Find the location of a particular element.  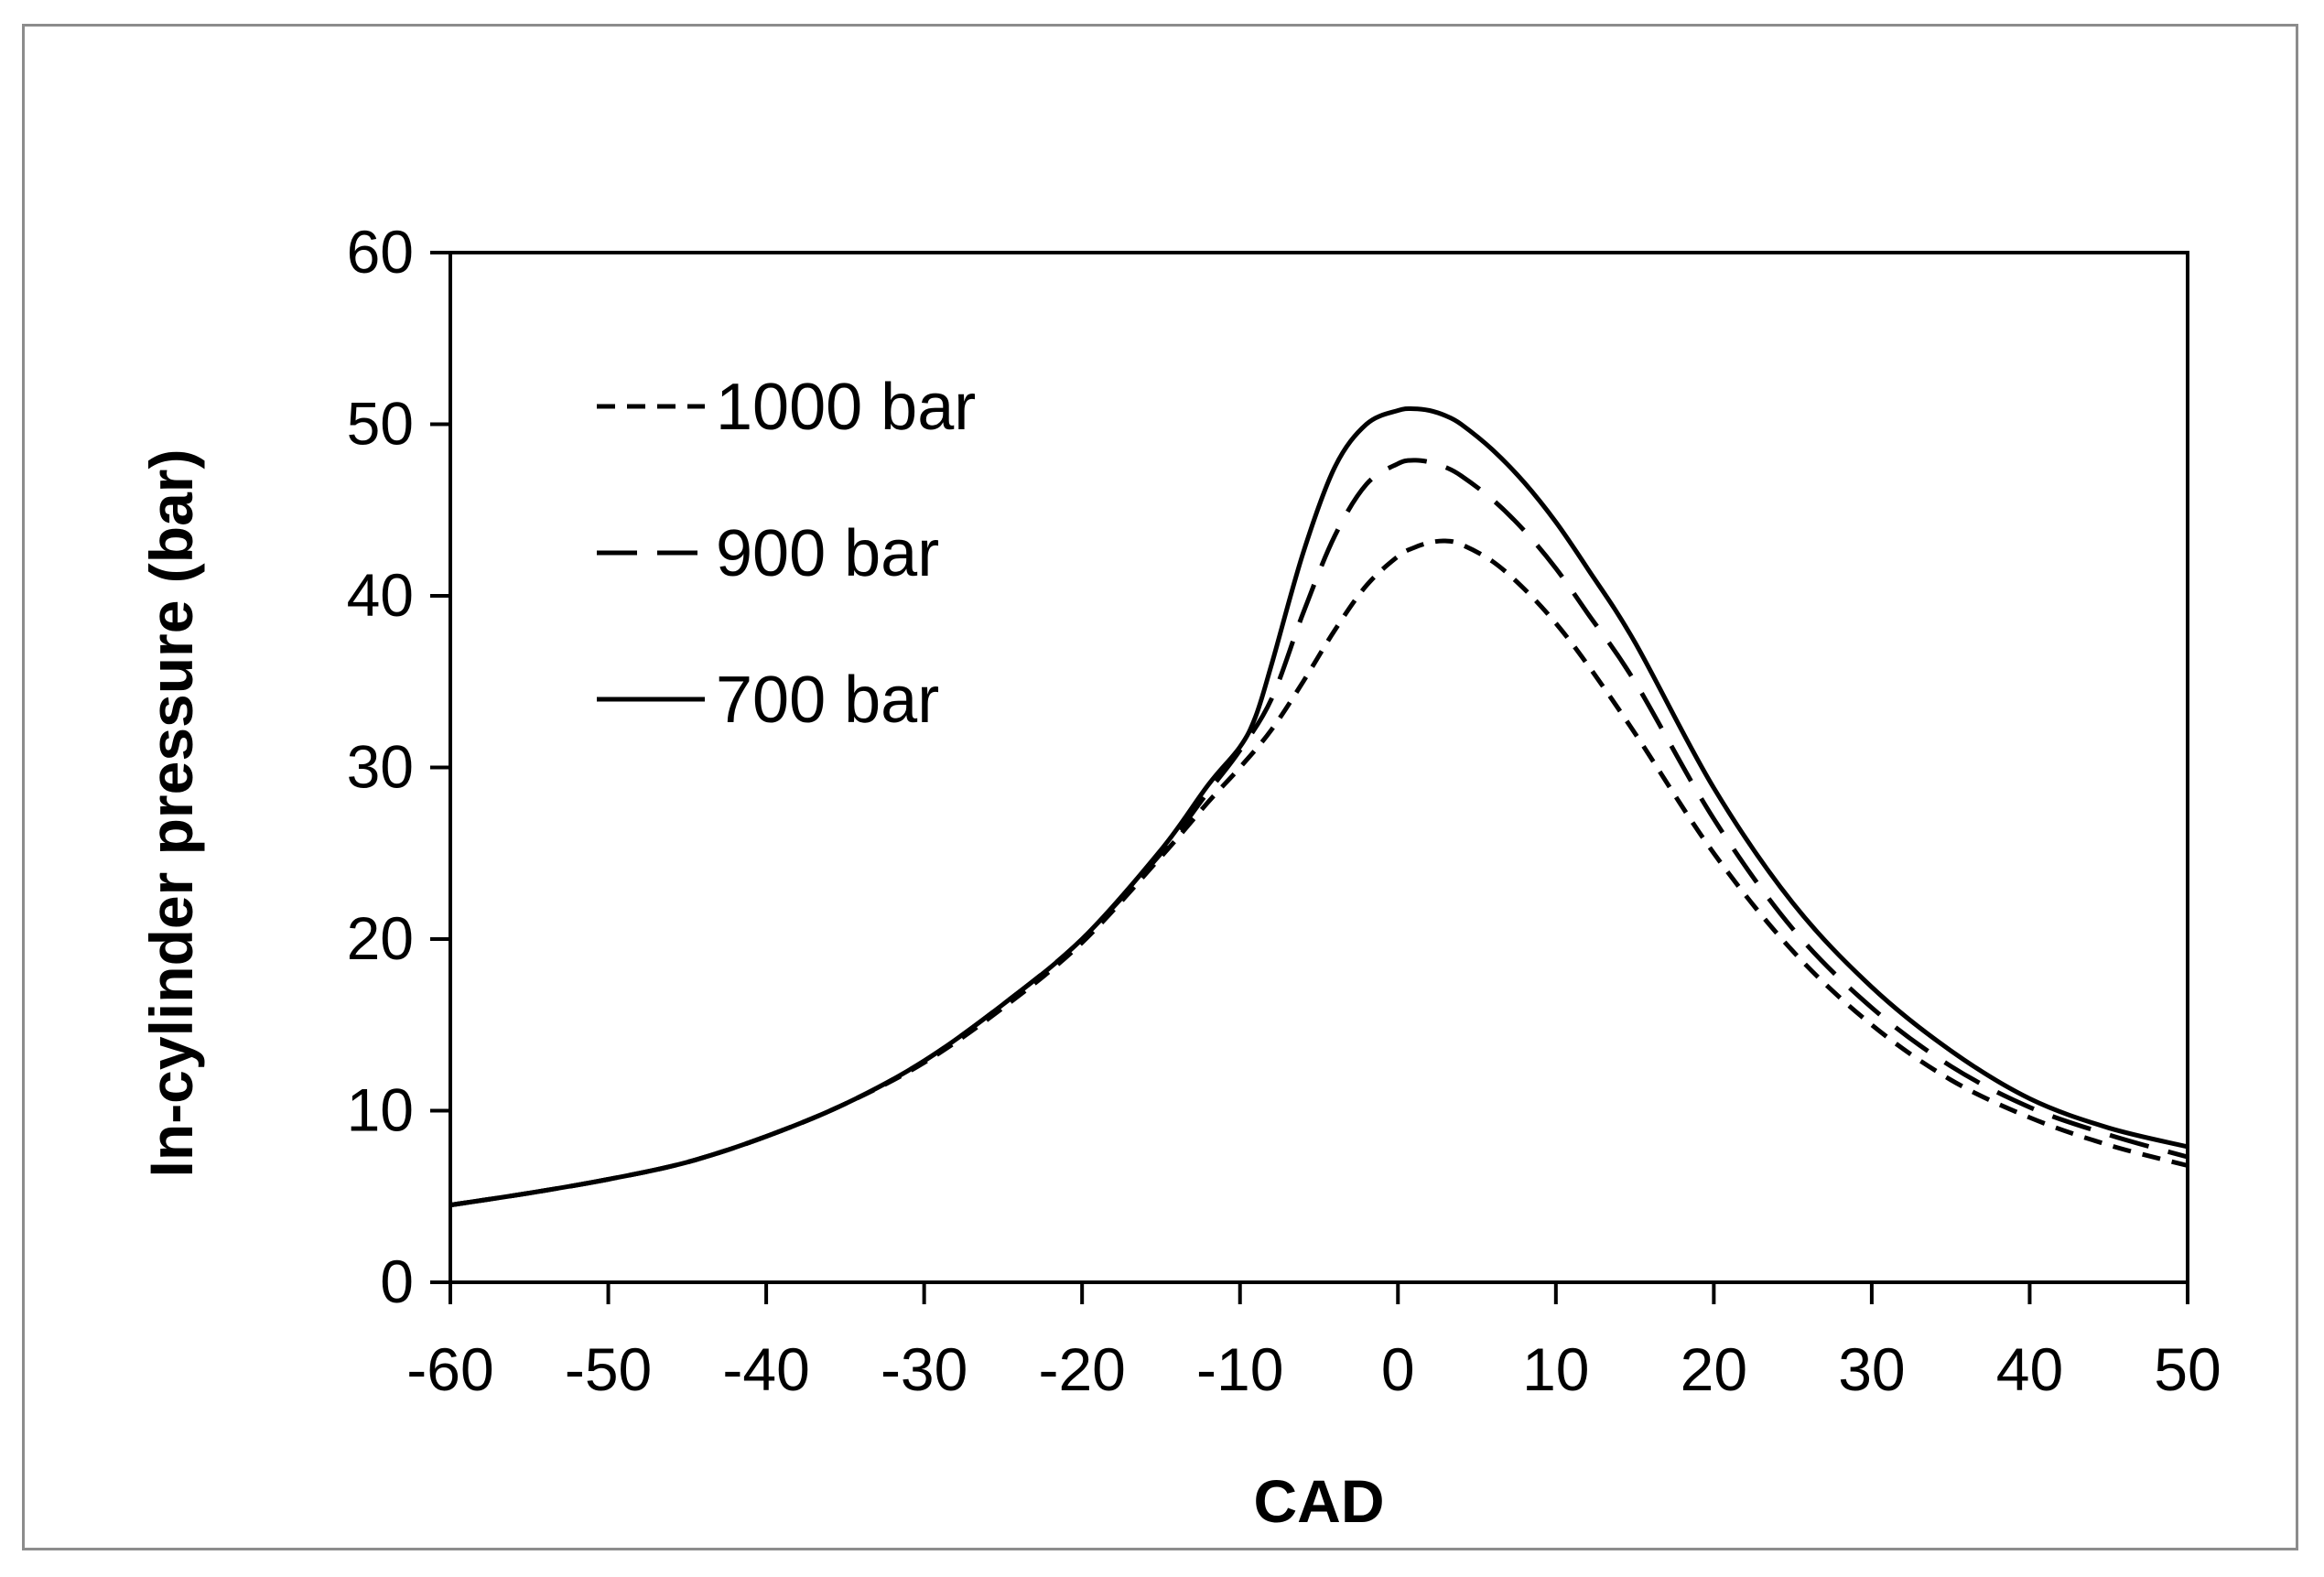

y-tick-label: 40 is located at coordinates (380, 595).